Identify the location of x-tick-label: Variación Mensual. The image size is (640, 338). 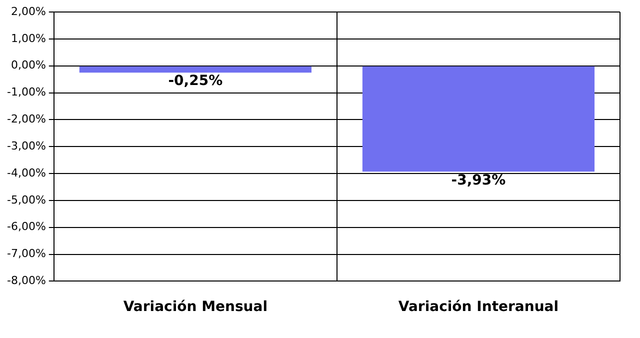
(195, 307).